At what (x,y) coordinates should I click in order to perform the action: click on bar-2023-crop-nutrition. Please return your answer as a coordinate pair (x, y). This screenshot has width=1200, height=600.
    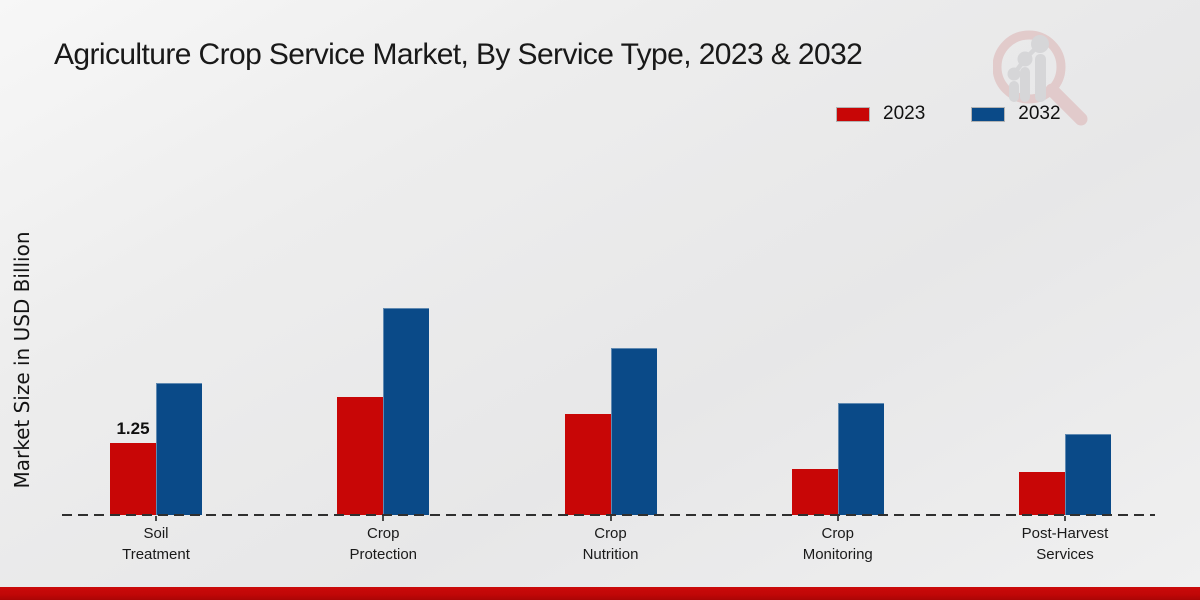
    Looking at the image, I should click on (587, 464).